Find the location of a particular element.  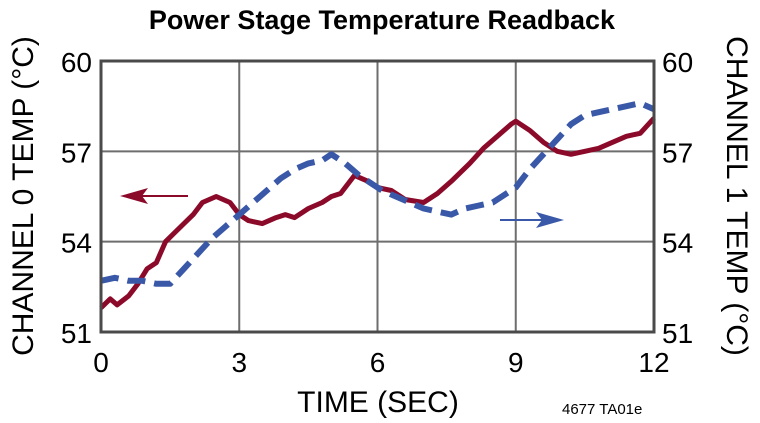

x-tick-label: 0 is located at coordinates (101, 362).